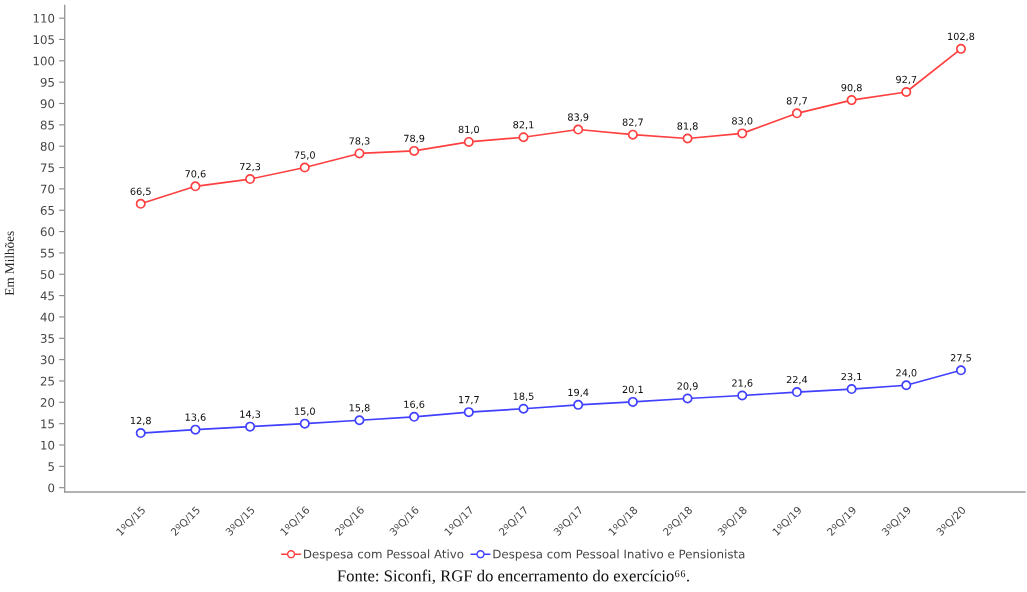 This screenshot has height=592, width=1027. I want to click on y-tick-label: 10, so click(48, 445).